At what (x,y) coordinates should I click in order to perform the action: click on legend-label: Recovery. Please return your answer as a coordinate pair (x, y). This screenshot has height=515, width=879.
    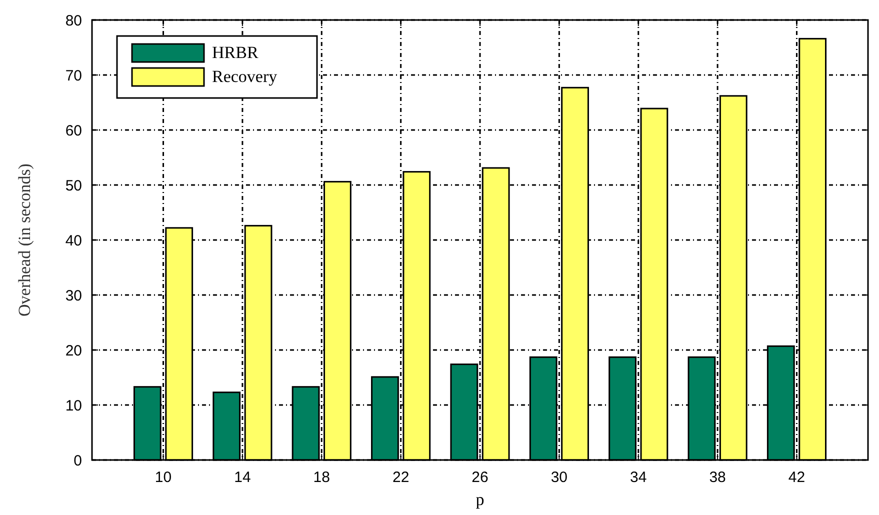
    Looking at the image, I should click on (245, 76).